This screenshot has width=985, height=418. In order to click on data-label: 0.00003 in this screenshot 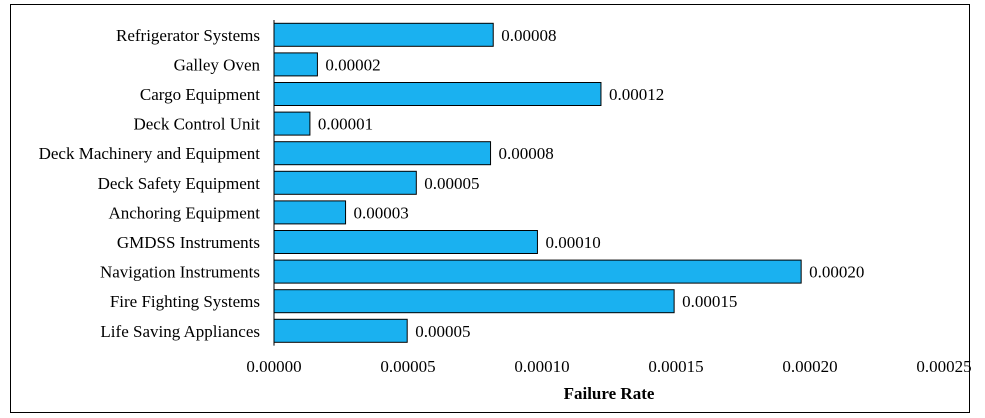, I will do `click(381, 212)`.